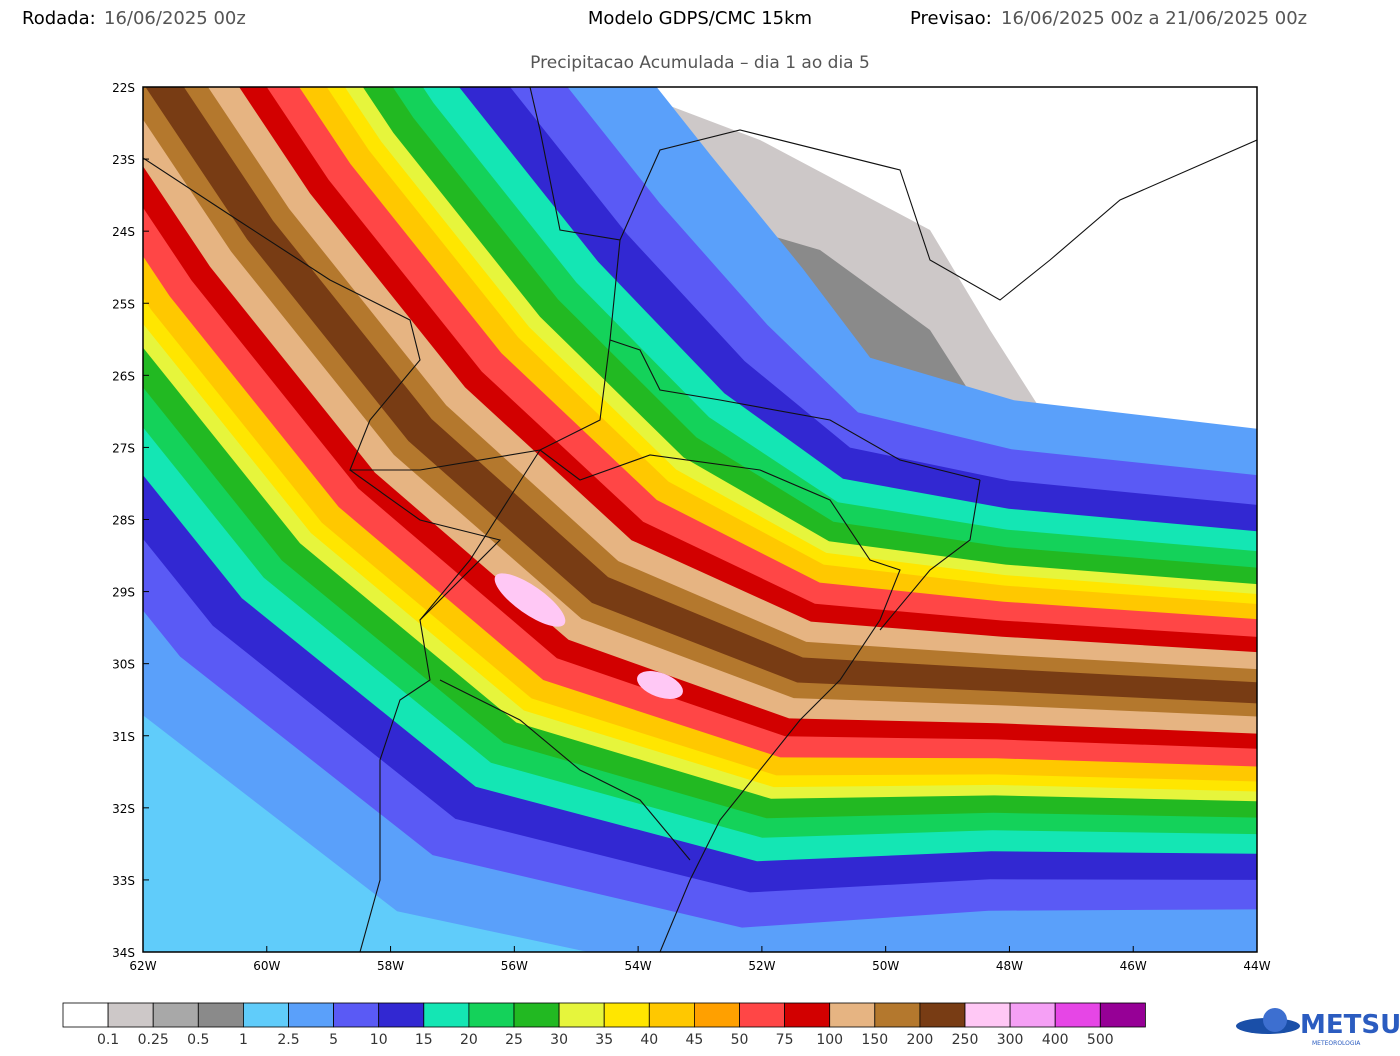  What do you see at coordinates (266, 966) in the screenshot?
I see `lon-label: 60W` at bounding box center [266, 966].